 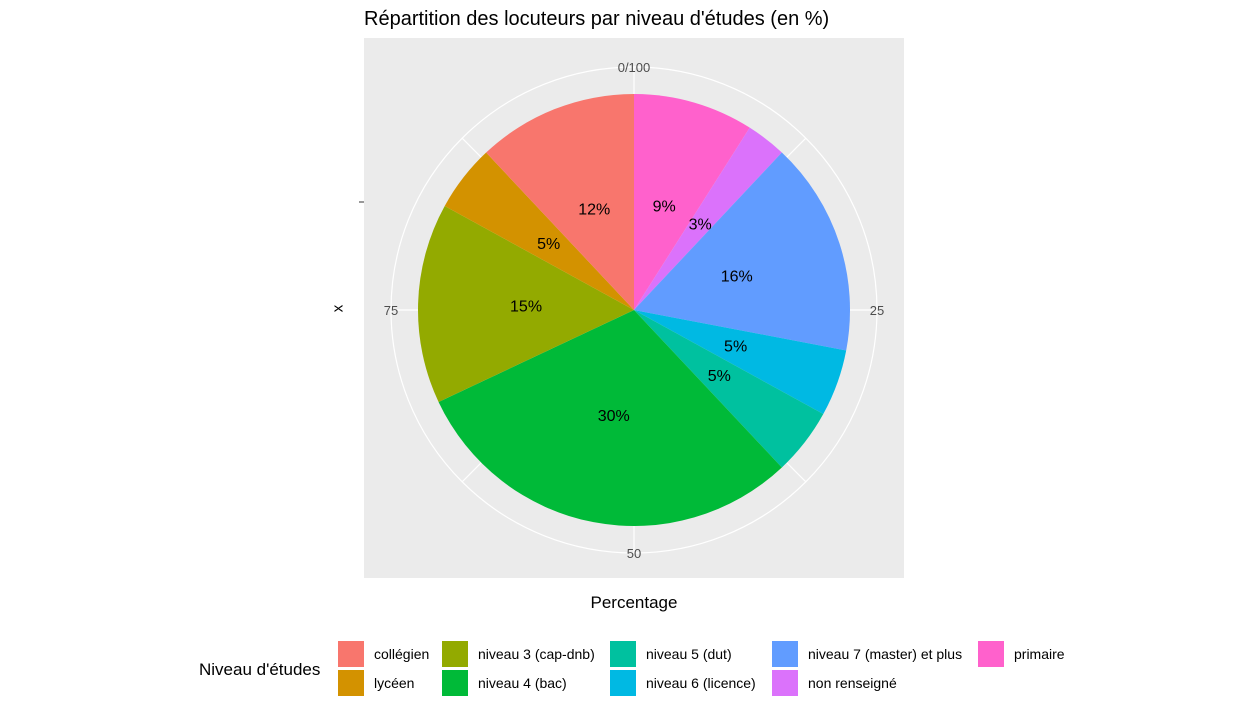 What do you see at coordinates (877, 310) in the screenshot?
I see `theta-tick-label: 25` at bounding box center [877, 310].